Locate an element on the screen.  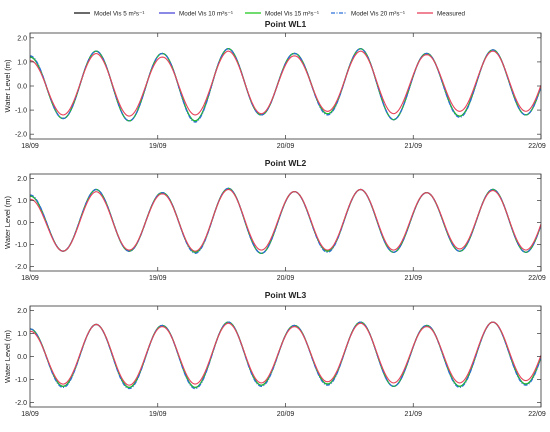
panel-title: Point WL2 is located at coordinates (286, 163).